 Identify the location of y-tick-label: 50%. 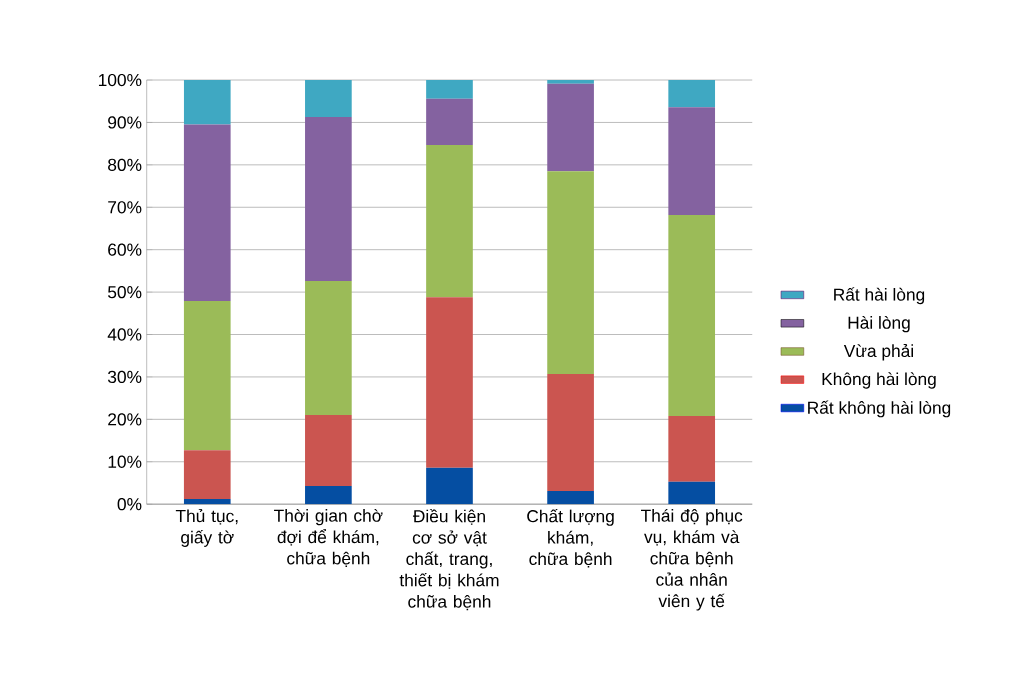
(124, 292).